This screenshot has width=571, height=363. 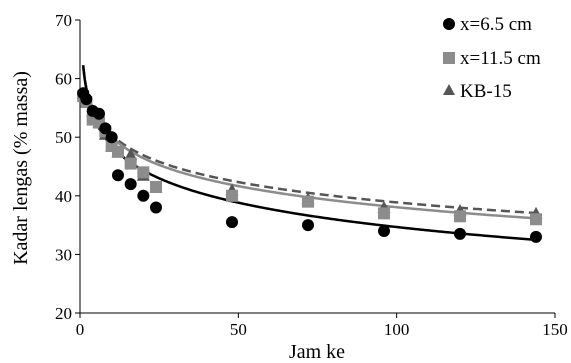 I want to click on legend-marker-triangle, so click(x=449, y=89).